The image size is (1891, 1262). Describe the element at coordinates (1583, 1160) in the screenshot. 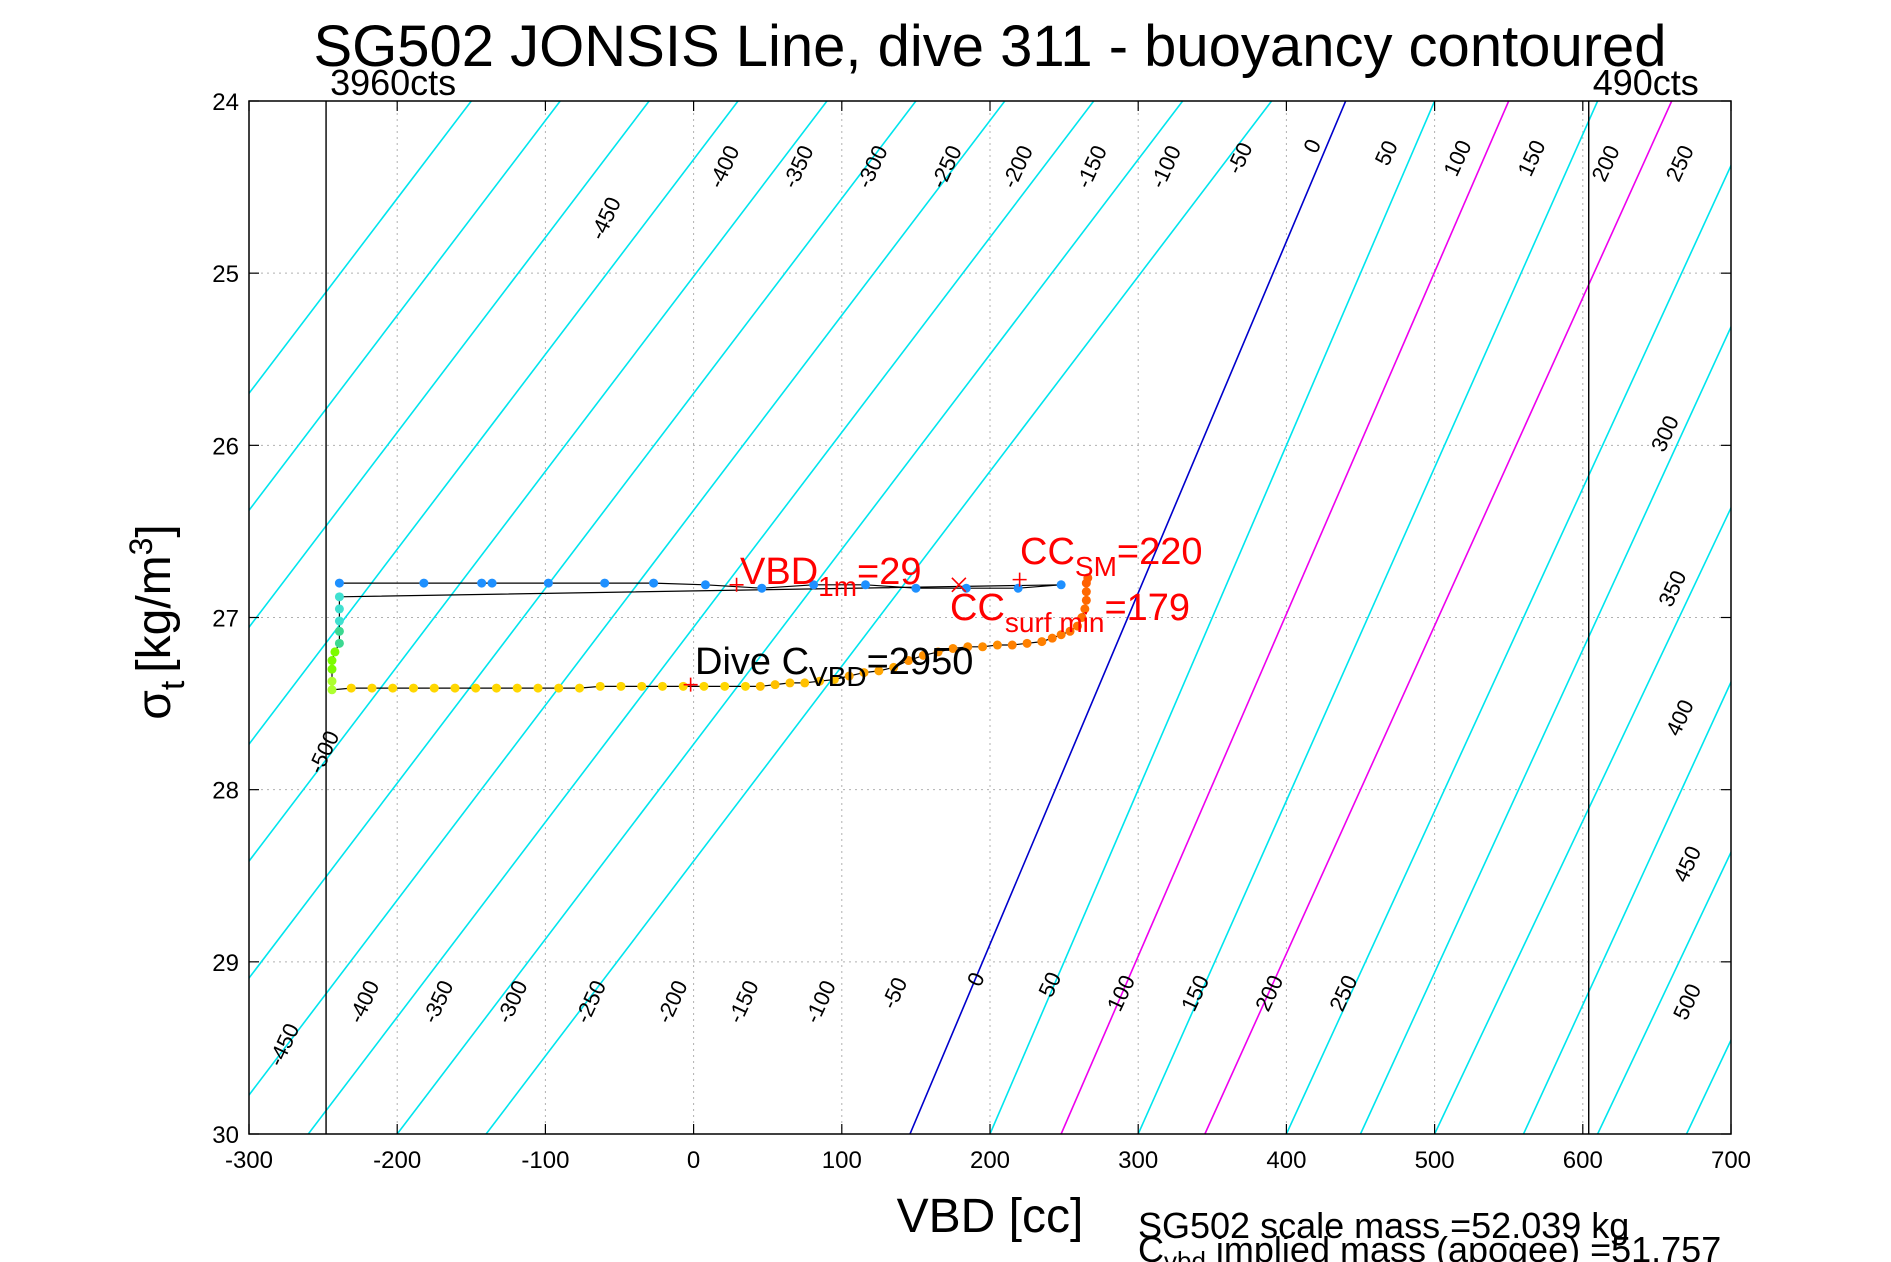

I see `x-tick-label: 600` at that location.